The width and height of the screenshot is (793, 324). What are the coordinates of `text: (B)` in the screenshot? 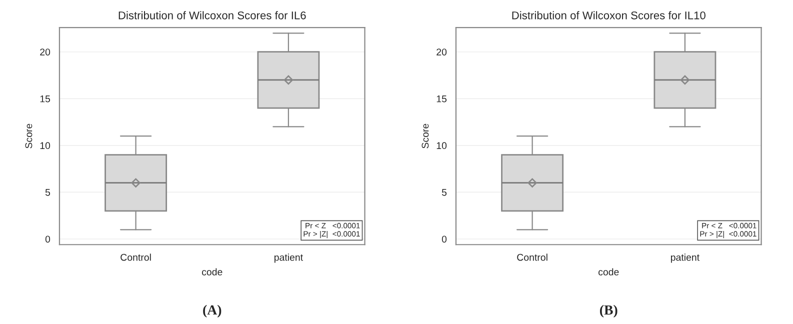 It's located at (609, 311).